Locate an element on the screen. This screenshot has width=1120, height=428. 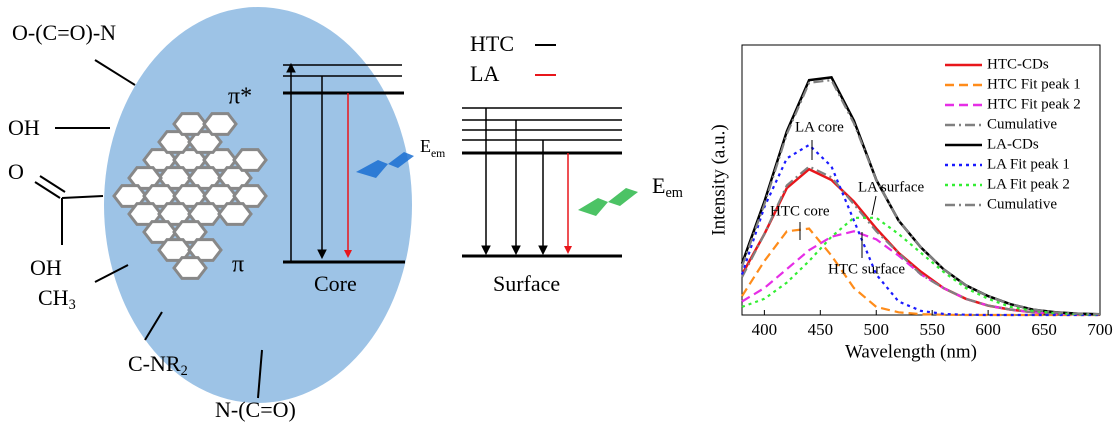
group-label: O is located at coordinates (16, 171).